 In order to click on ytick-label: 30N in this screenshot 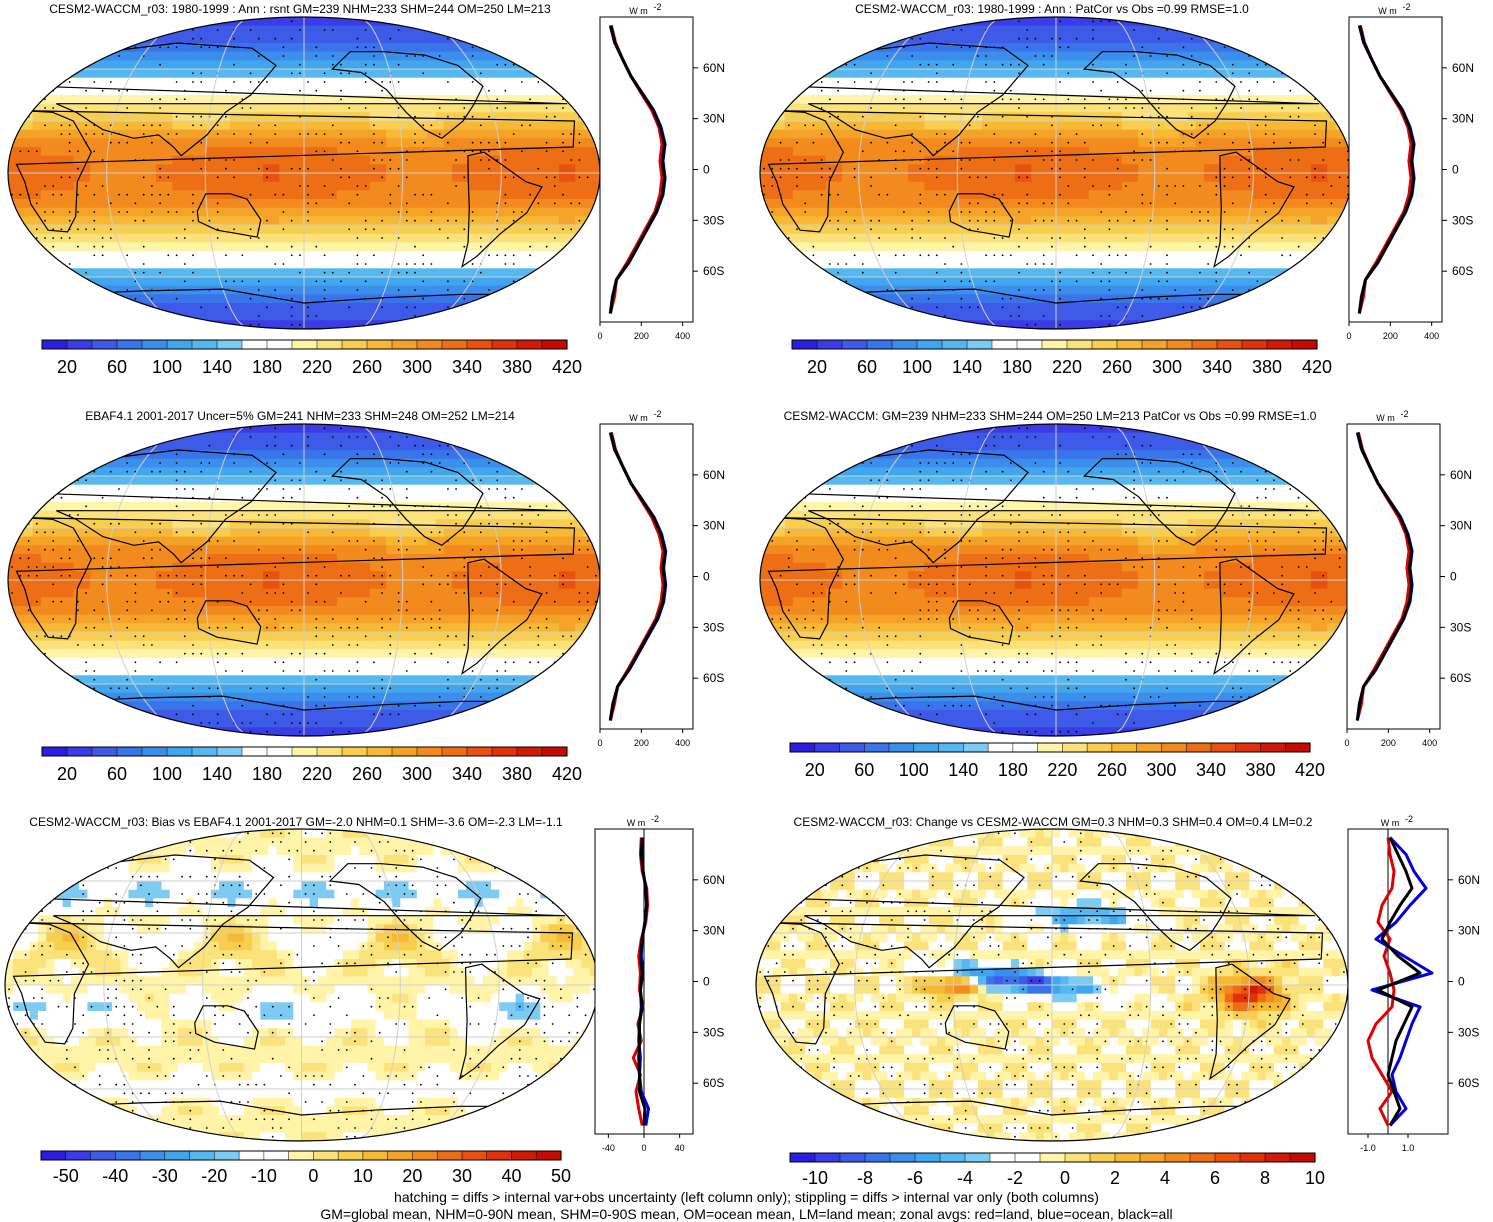, I will do `click(1463, 119)`.